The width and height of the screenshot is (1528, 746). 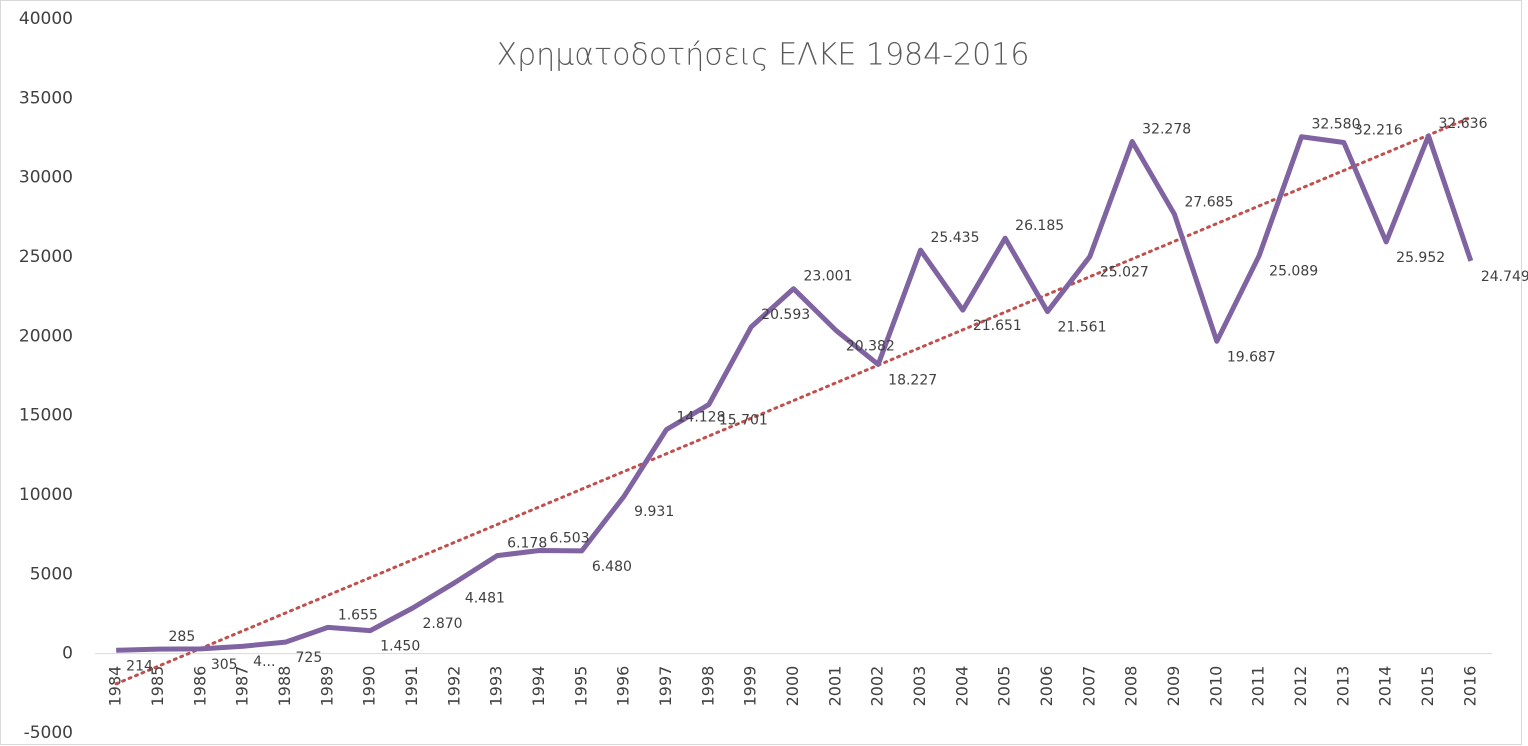 What do you see at coordinates (828, 277) in the screenshot?
I see `data-label: 23.001` at bounding box center [828, 277].